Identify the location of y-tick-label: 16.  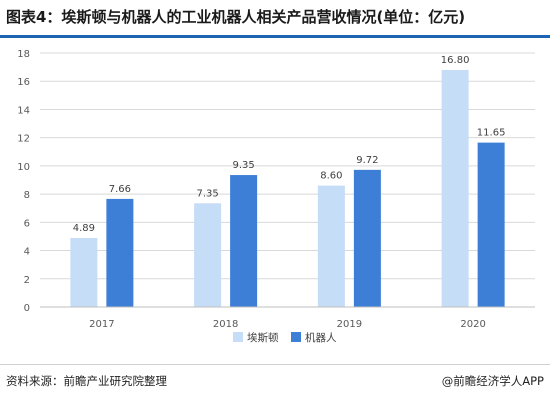
(23, 82).